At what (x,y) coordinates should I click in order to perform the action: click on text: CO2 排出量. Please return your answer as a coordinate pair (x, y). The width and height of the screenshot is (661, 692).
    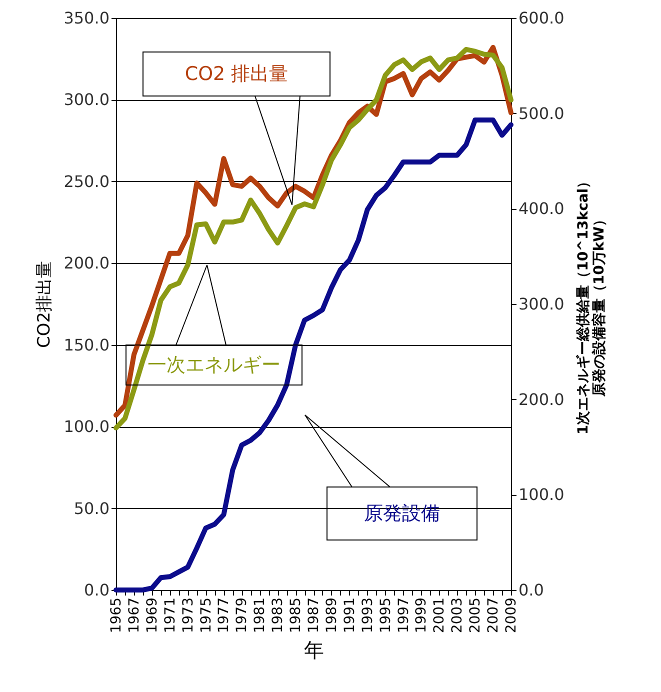
    Looking at the image, I should click on (236, 74).